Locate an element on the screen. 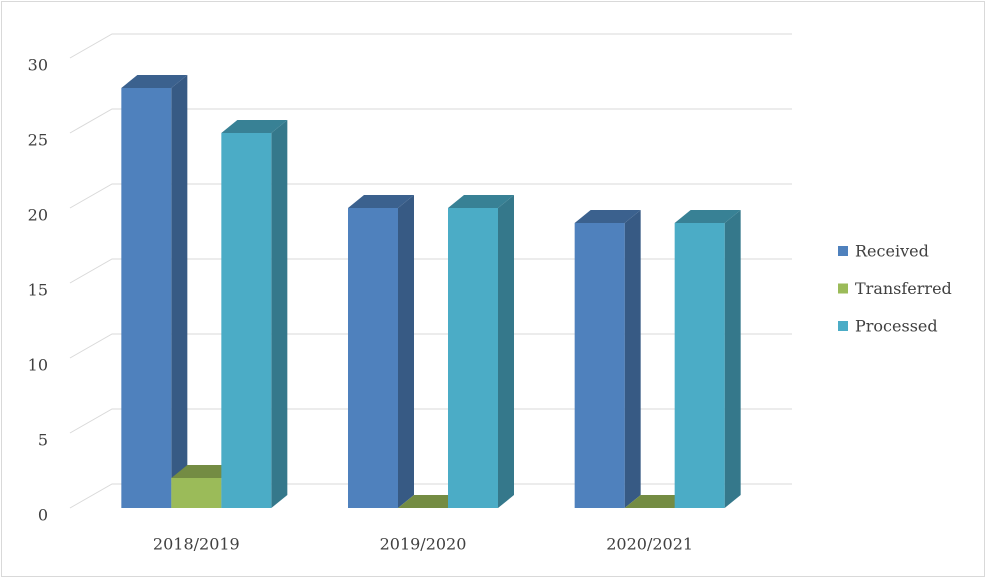 This screenshot has width=987, height=579. y-tick-label: 25 is located at coordinates (38, 140).